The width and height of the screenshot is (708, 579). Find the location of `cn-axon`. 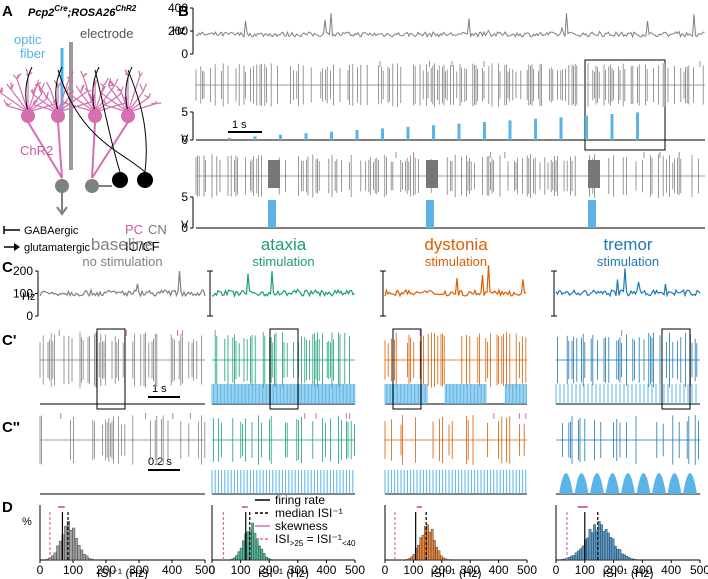

cn-axon is located at coordinates (62, 204).